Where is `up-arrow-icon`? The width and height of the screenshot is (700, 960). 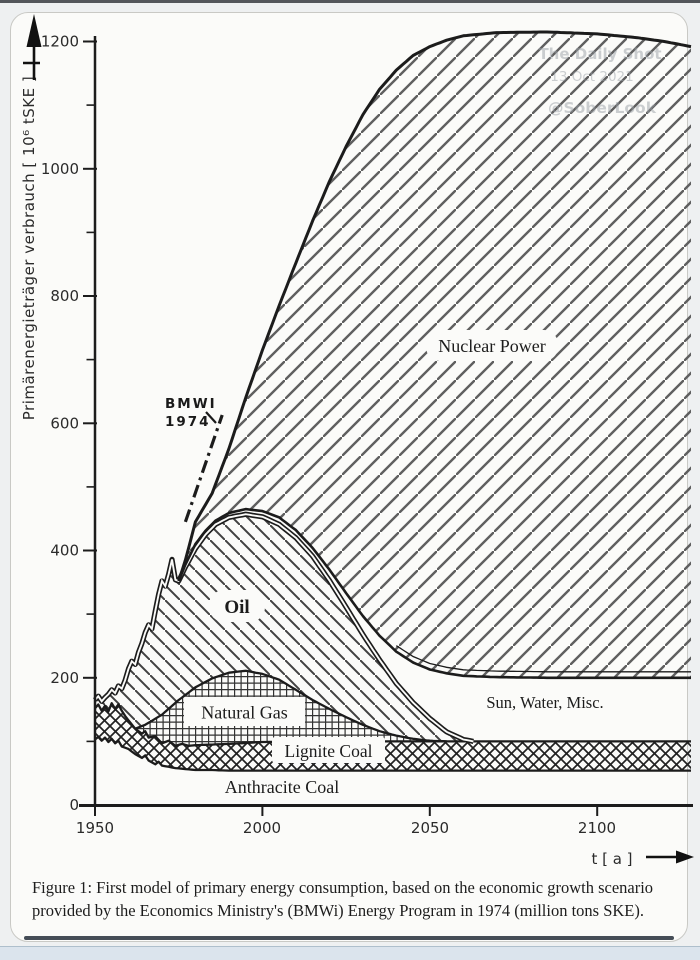 up-arrow-icon is located at coordinates (32, 47).